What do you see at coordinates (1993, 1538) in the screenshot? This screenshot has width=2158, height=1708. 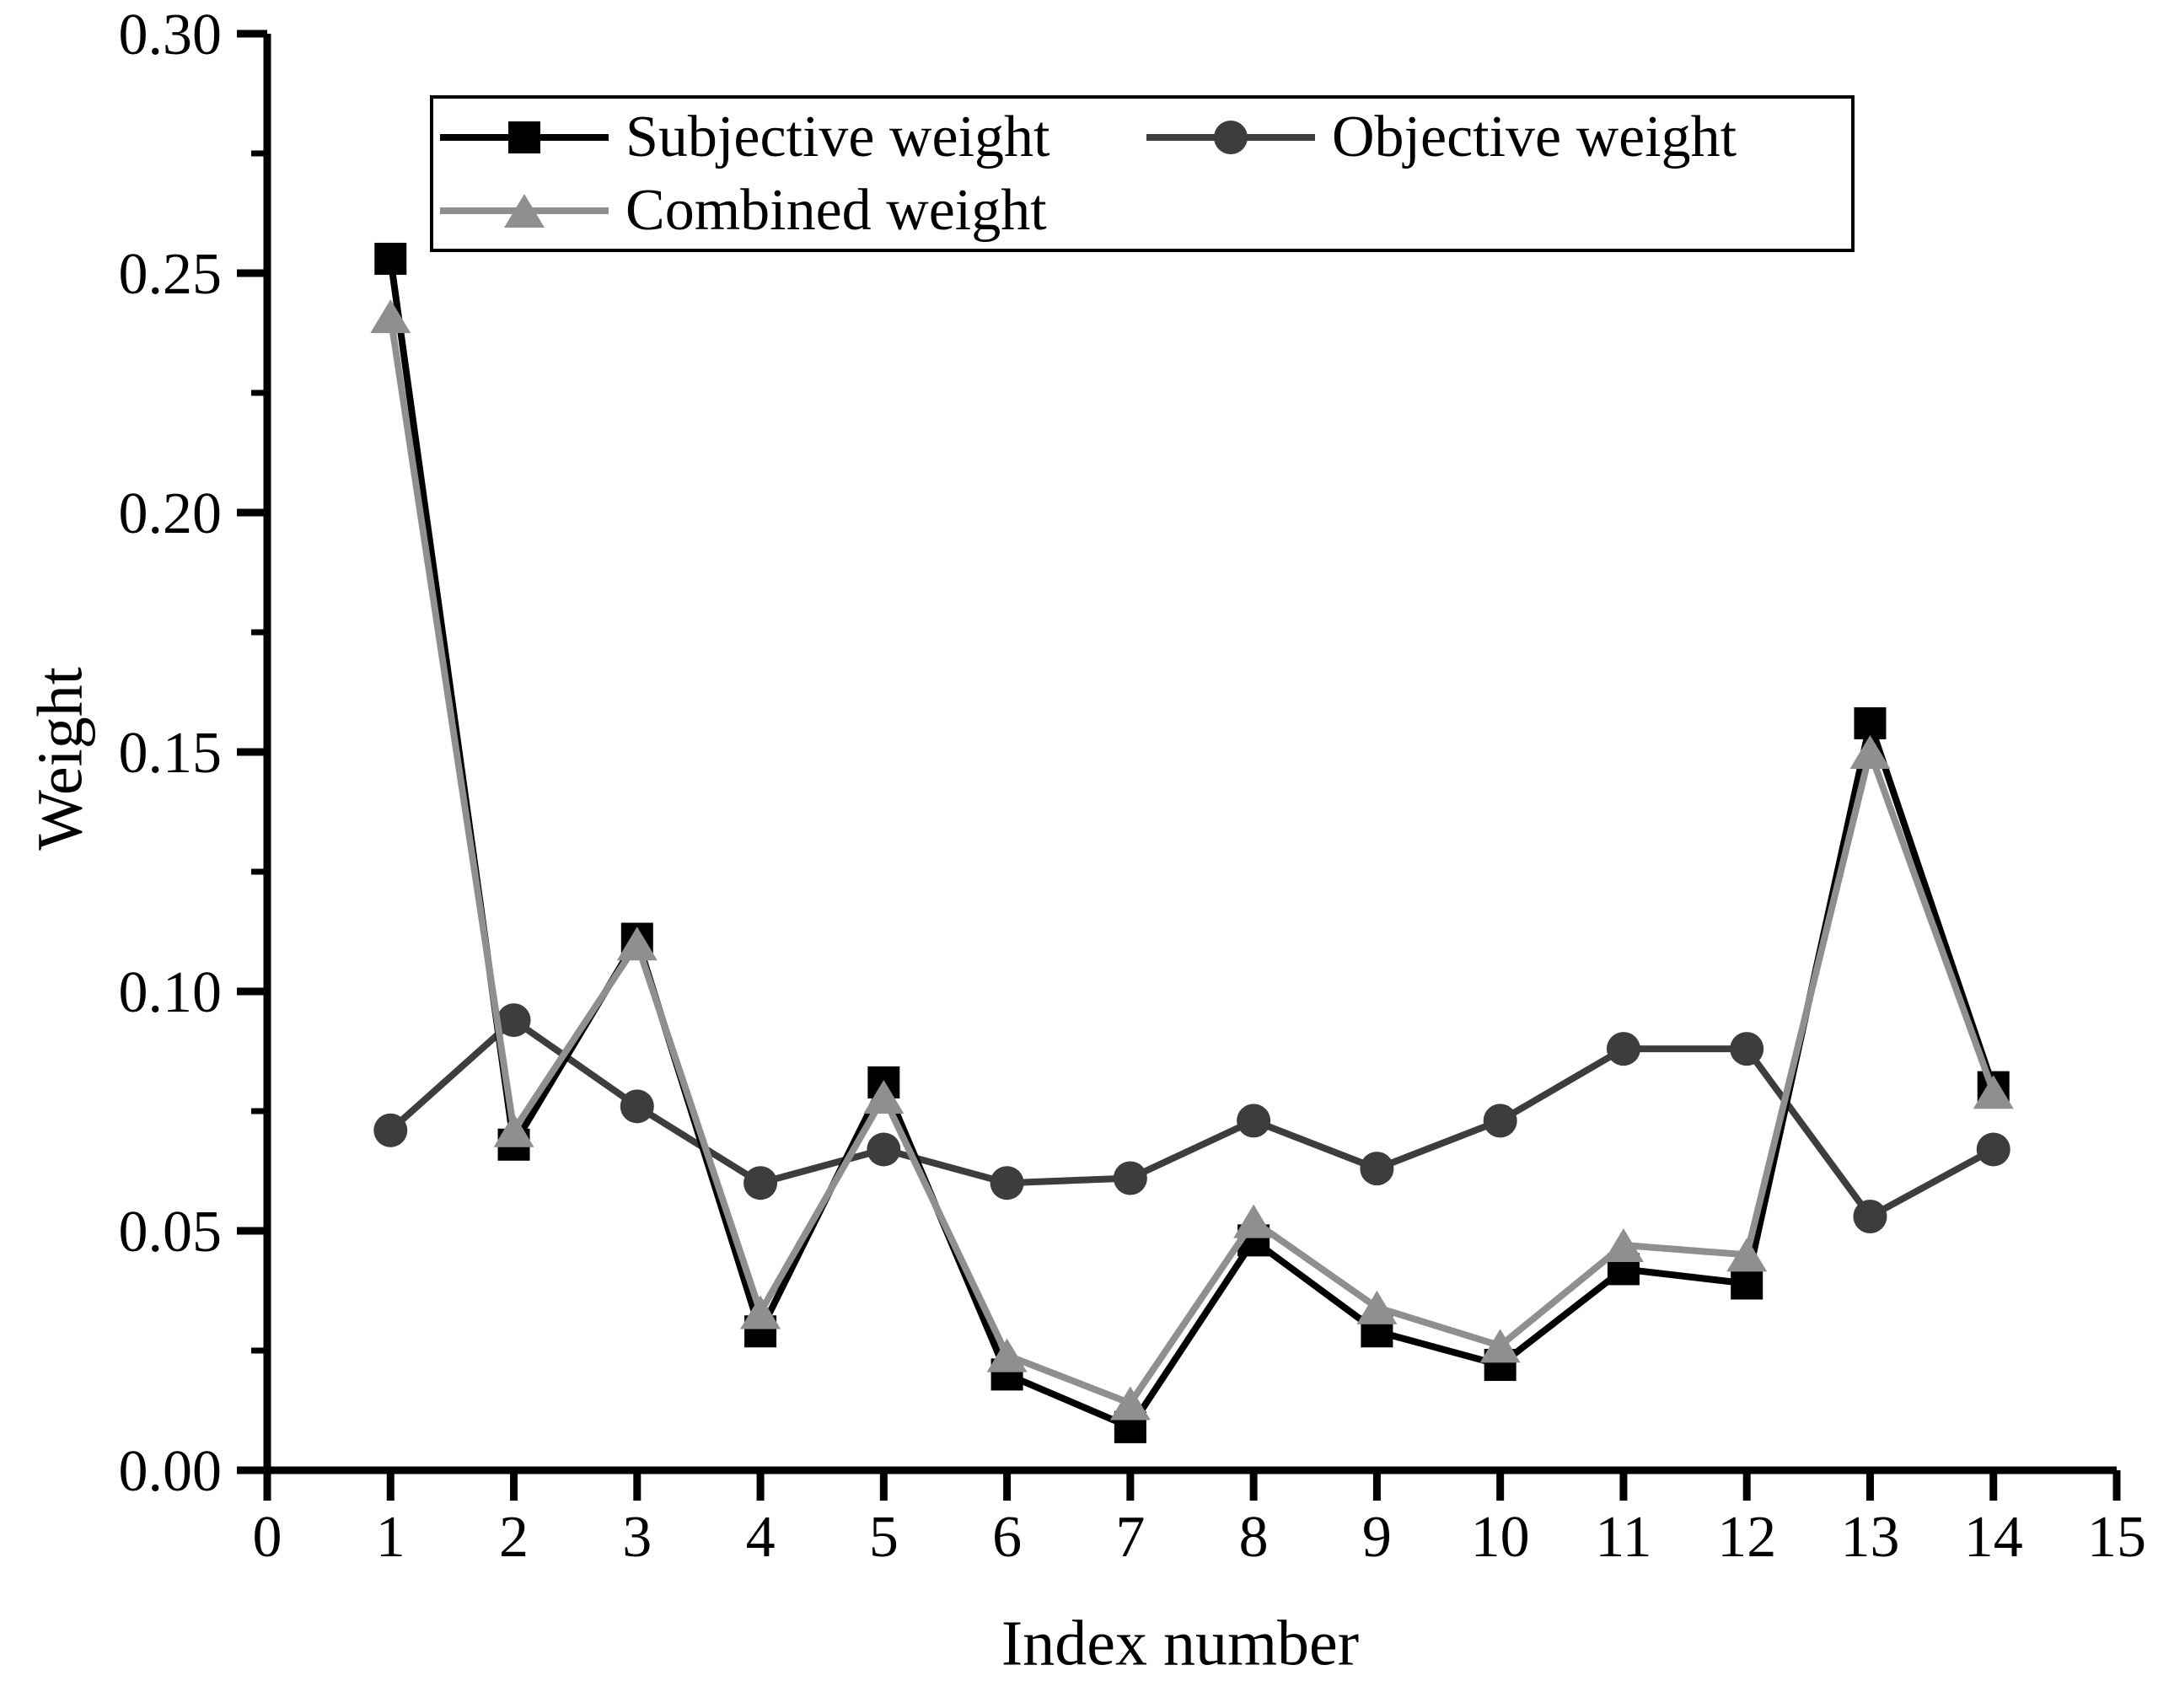 I see `x-axis-tick-label: 14` at bounding box center [1993, 1538].